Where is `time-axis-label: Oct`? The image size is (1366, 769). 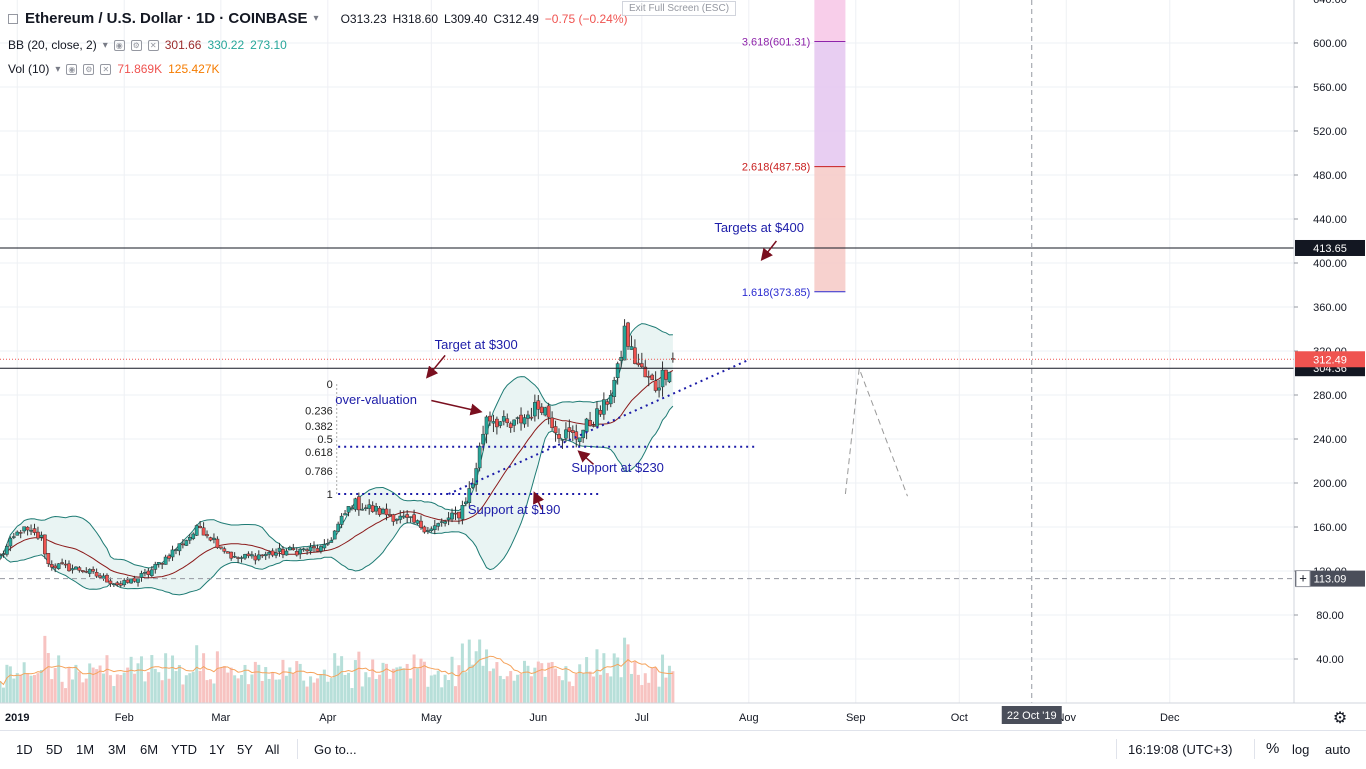
time-axis-label: Oct is located at coordinates (959, 718).